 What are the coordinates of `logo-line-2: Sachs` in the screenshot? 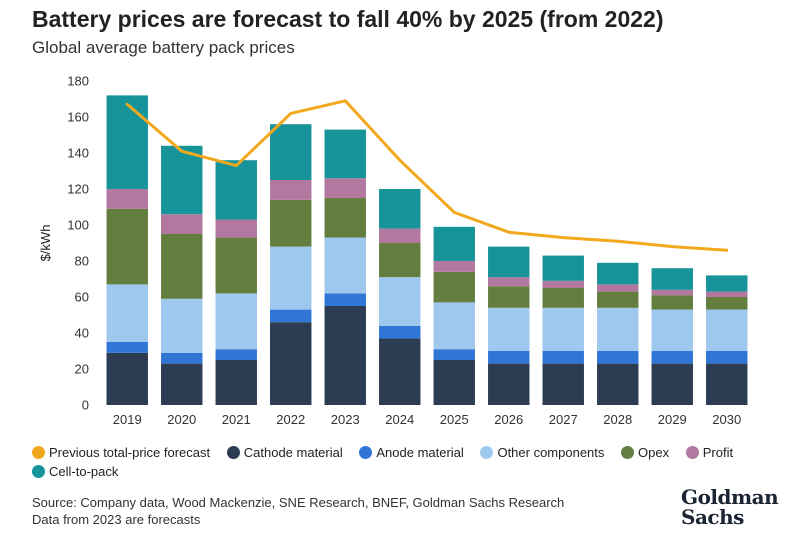 It's located at (712, 517).